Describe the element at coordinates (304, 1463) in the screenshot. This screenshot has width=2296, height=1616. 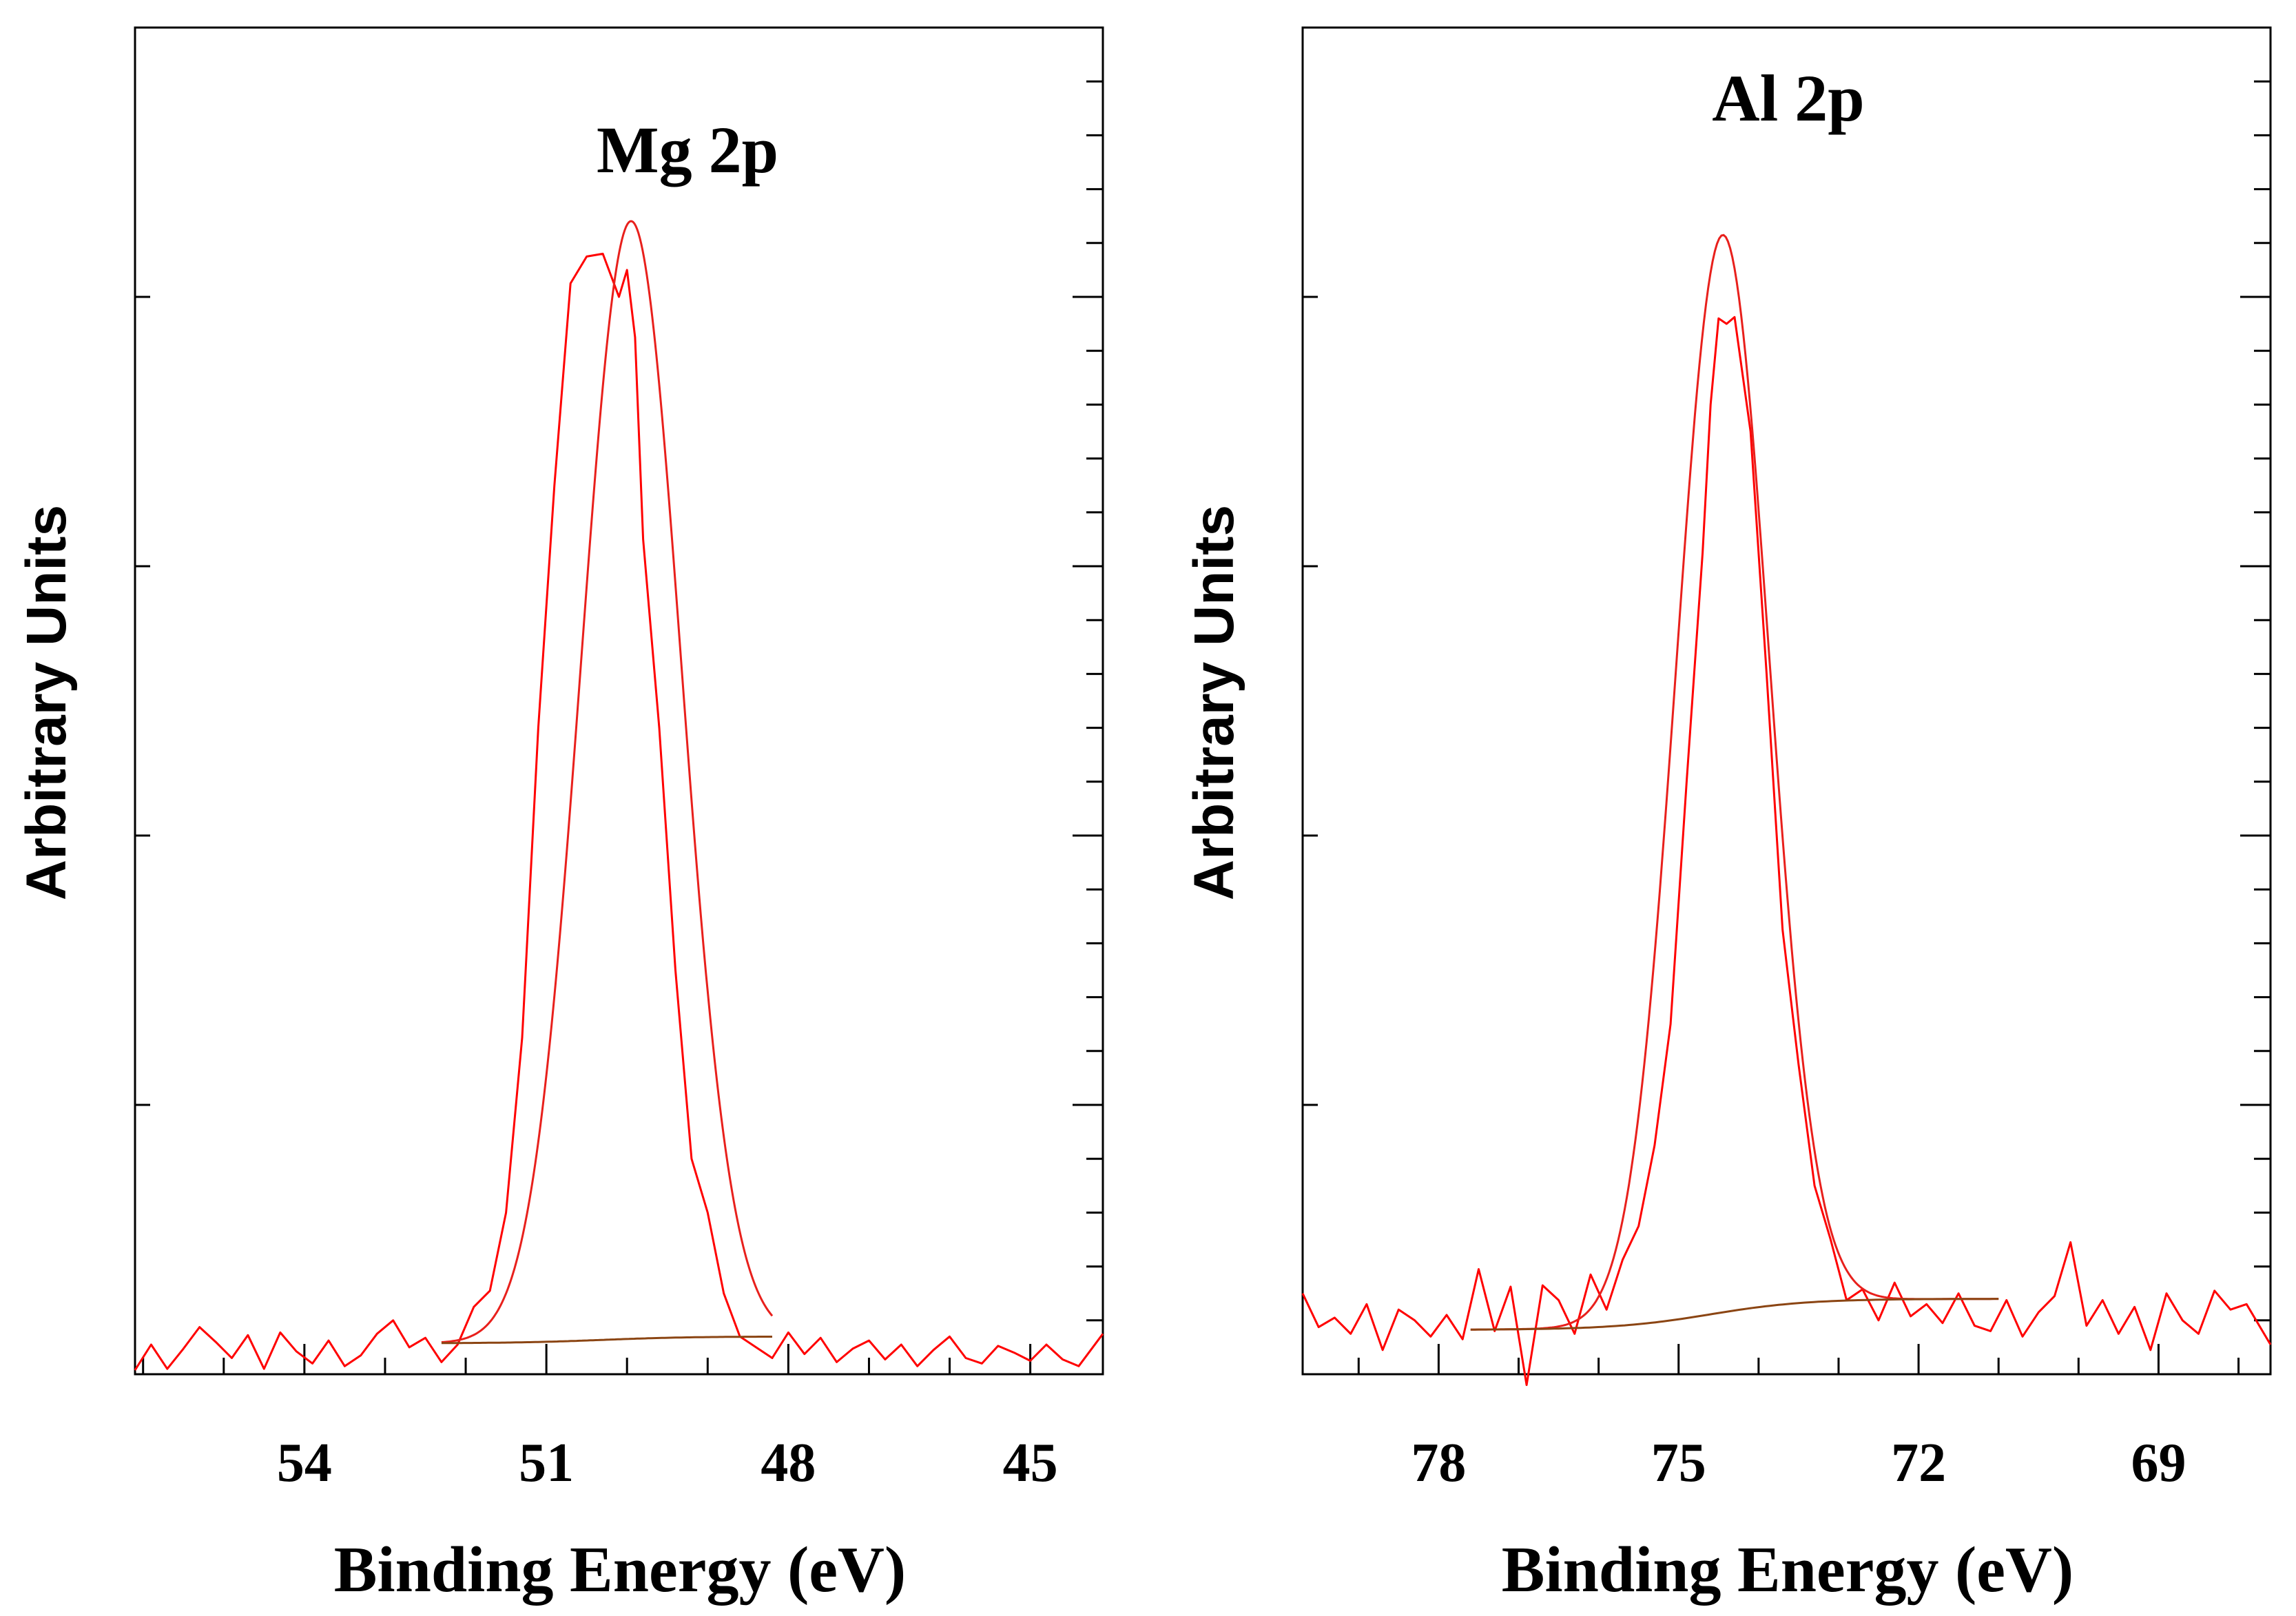
I see `x-tick-label-mg-0: 54` at that location.